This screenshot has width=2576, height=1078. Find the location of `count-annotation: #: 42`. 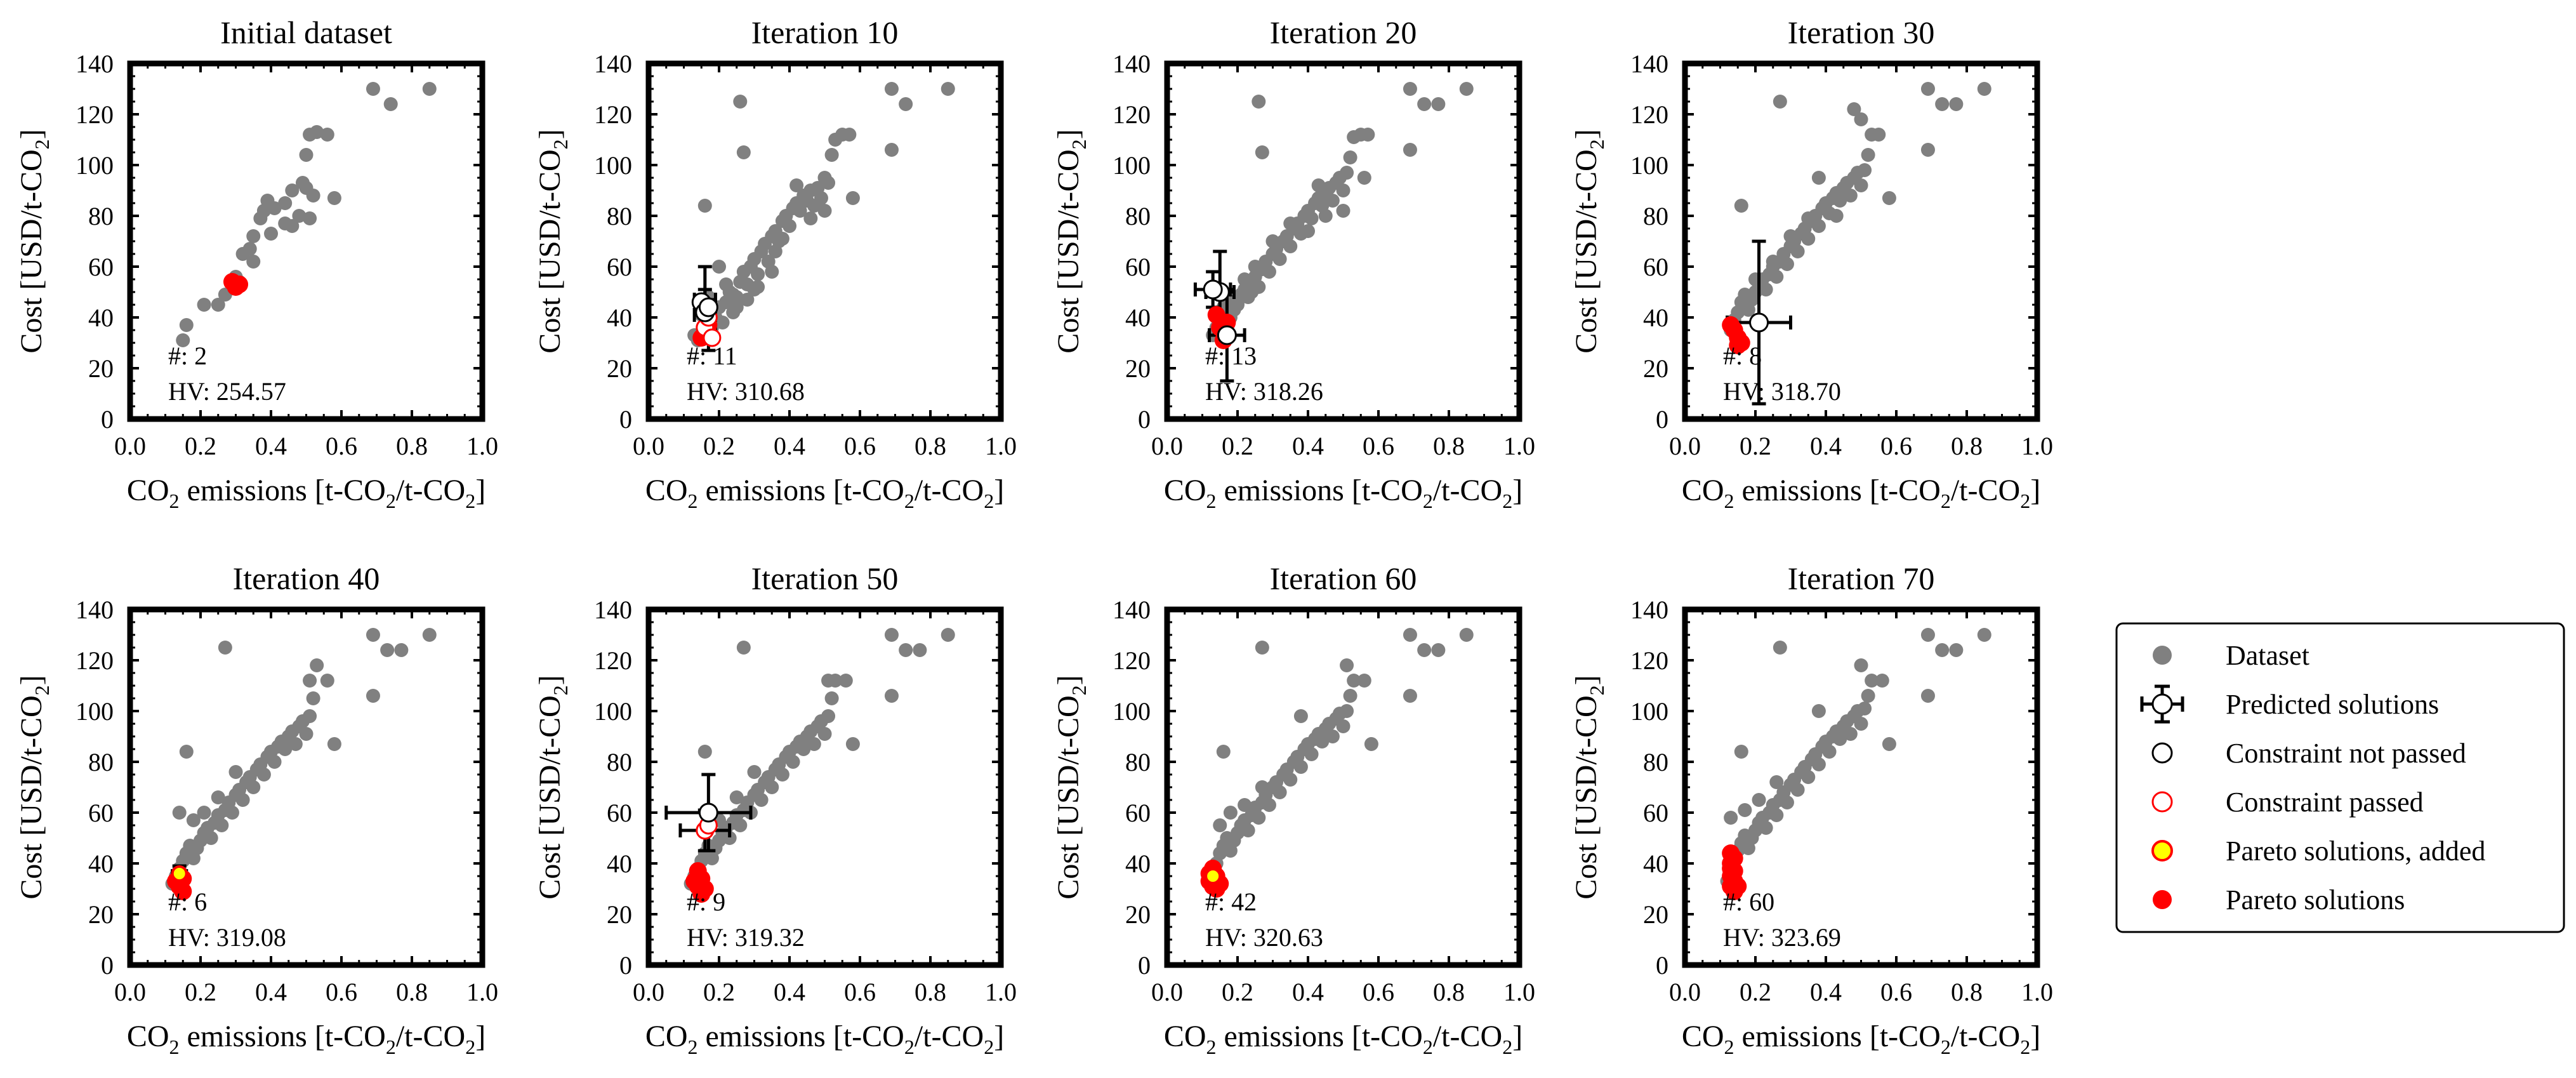

count-annotation: #: 42 is located at coordinates (1231, 902).